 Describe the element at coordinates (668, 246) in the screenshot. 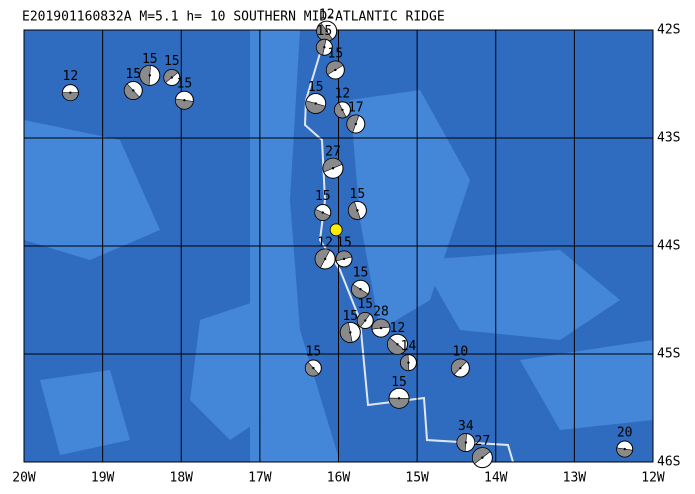

I see `lat-label: 44S` at that location.